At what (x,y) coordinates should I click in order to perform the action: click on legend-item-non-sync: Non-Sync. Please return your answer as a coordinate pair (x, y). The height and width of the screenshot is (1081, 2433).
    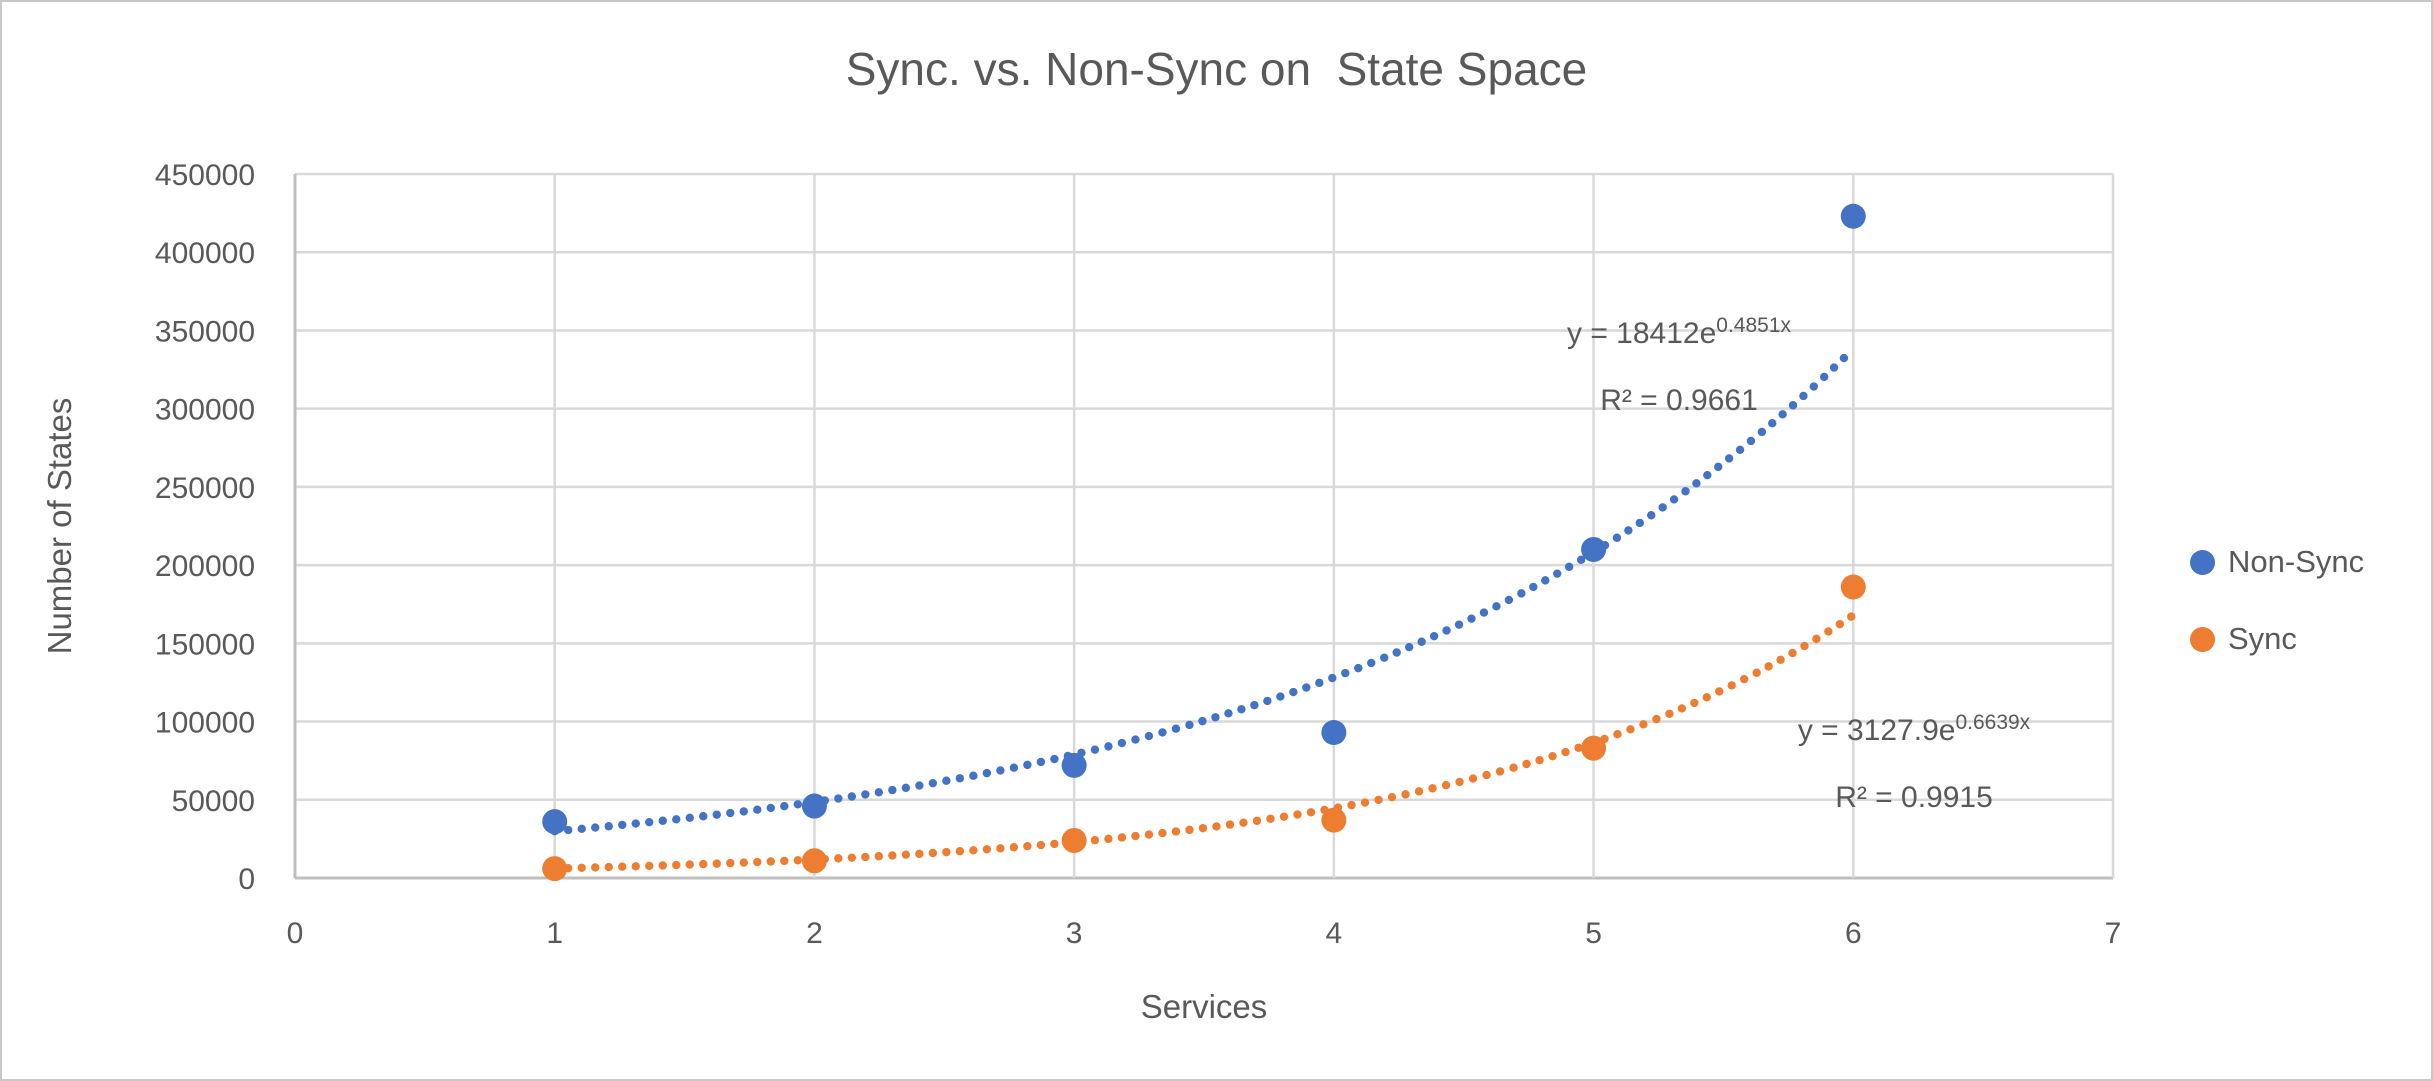
    Looking at the image, I should click on (2277, 562).